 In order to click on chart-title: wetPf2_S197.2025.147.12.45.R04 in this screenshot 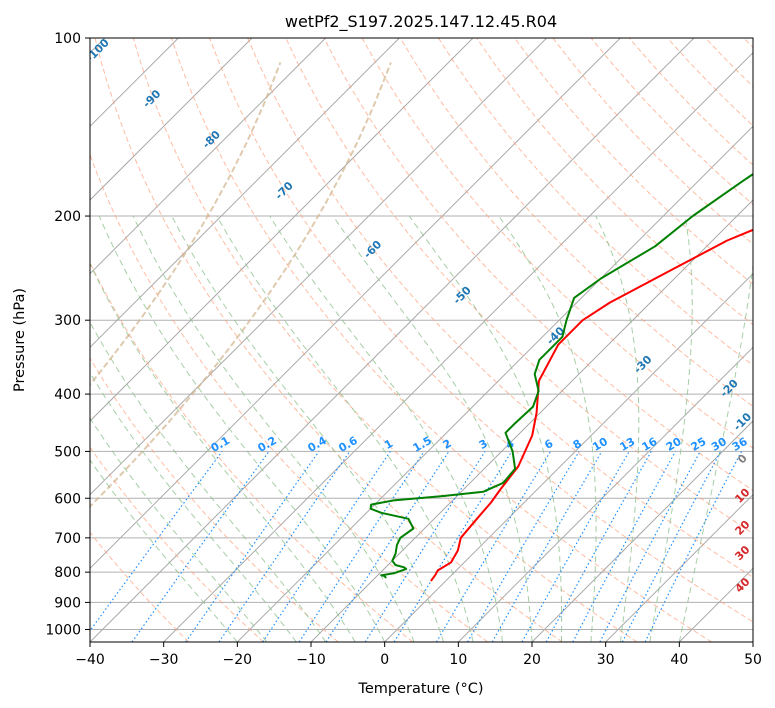, I will do `click(421, 22)`.